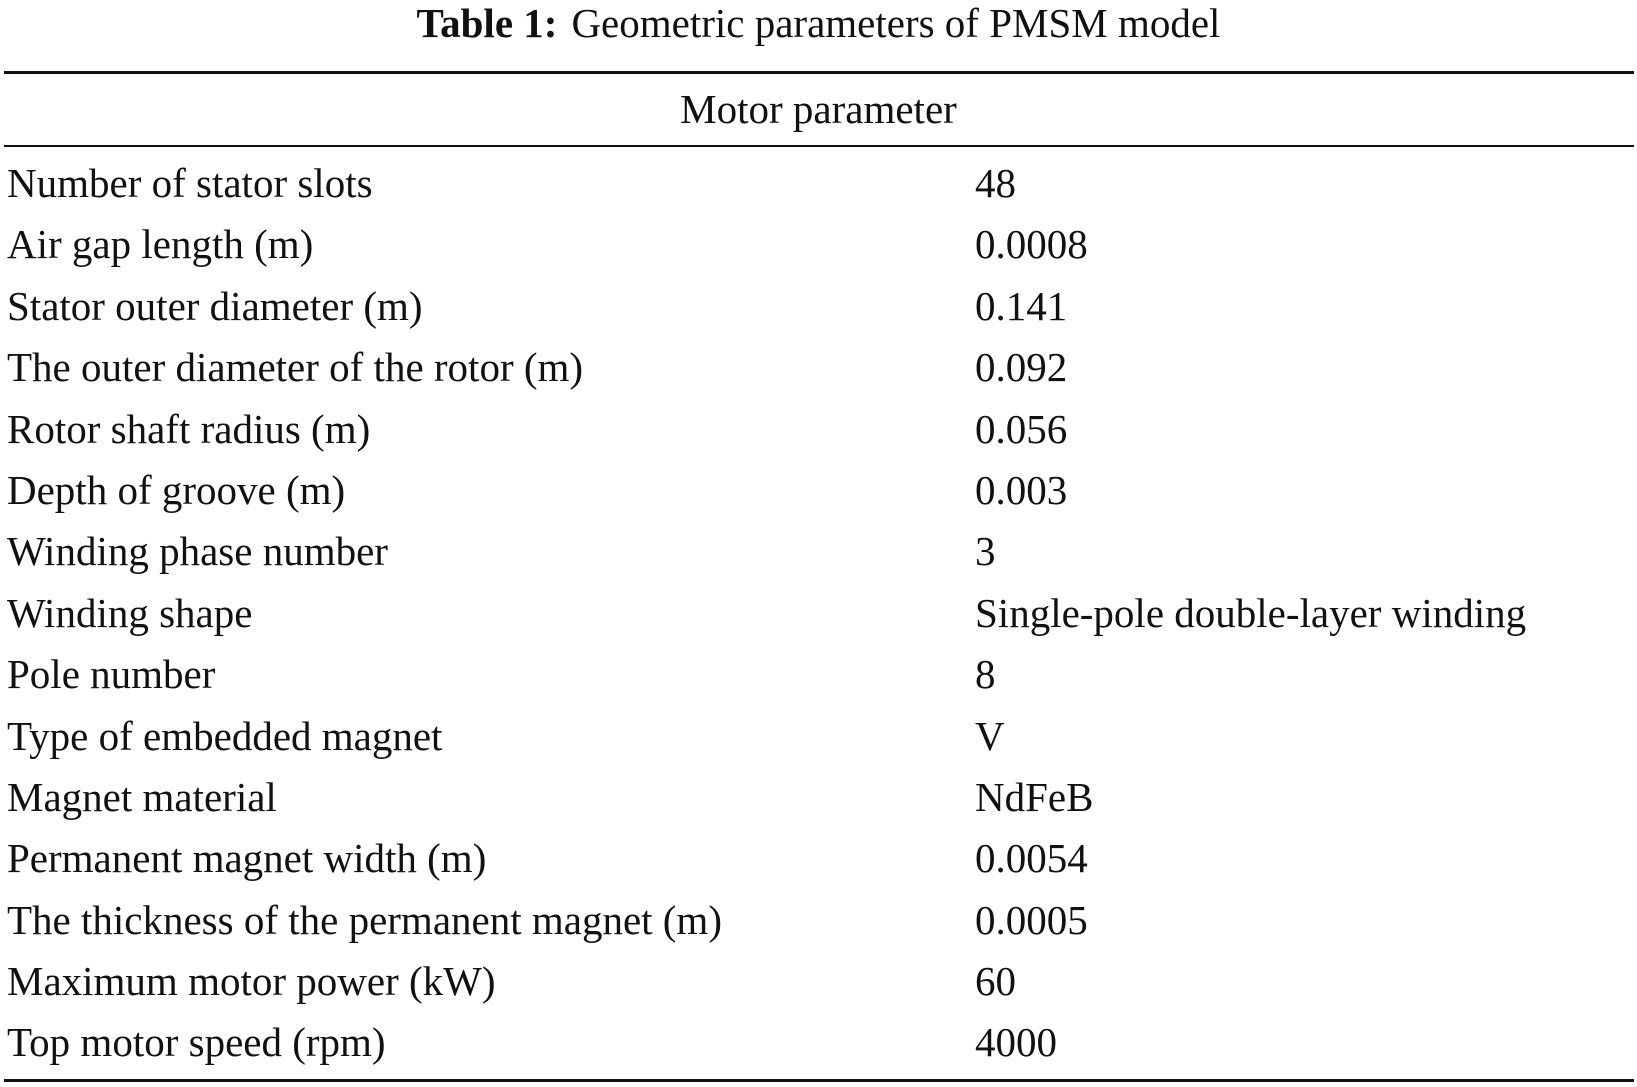 Image resolution: width=1637 pixels, height=1087 pixels. Describe the element at coordinates (1021, 489) in the screenshot. I see `parameter-value: 0.003` at that location.